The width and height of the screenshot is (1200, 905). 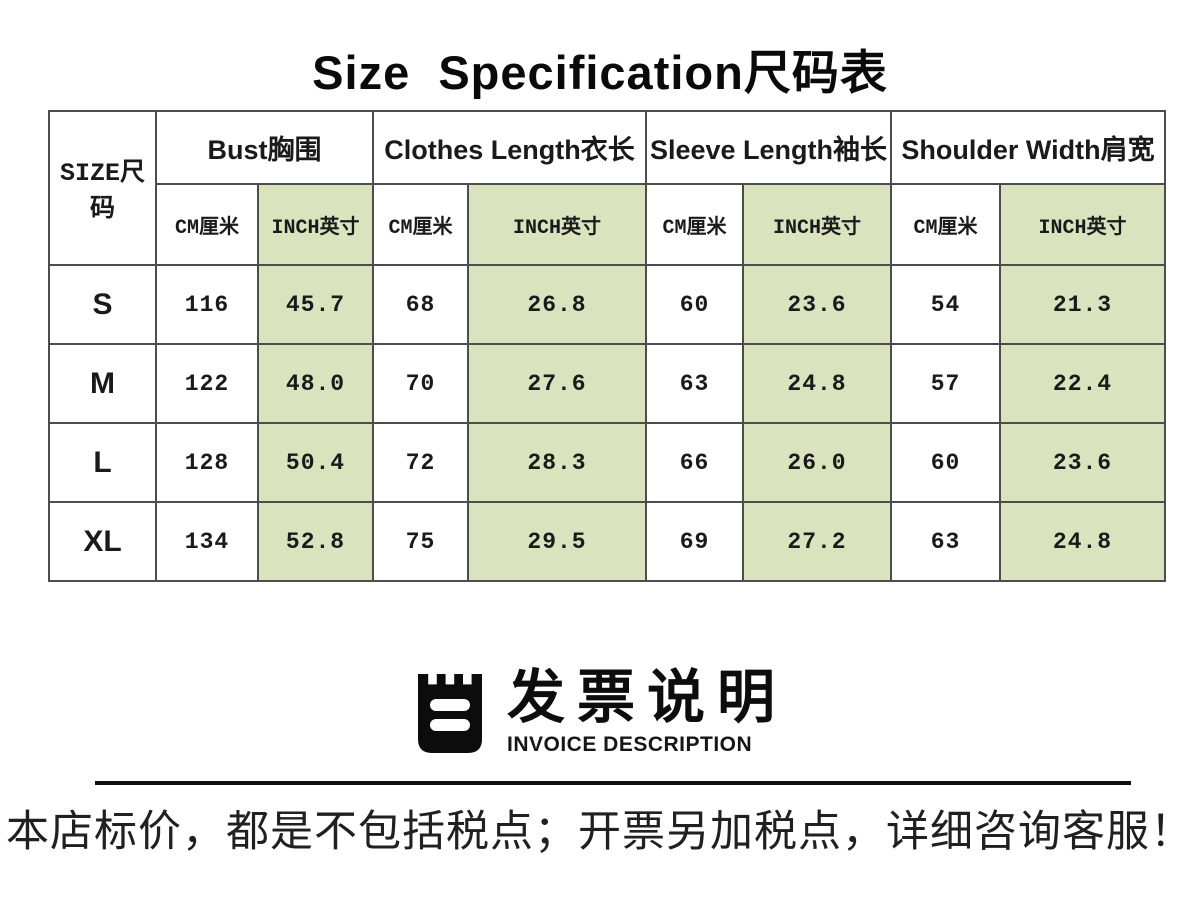 What do you see at coordinates (315, 383) in the screenshot?
I see `value-cell: 48.0` at bounding box center [315, 383].